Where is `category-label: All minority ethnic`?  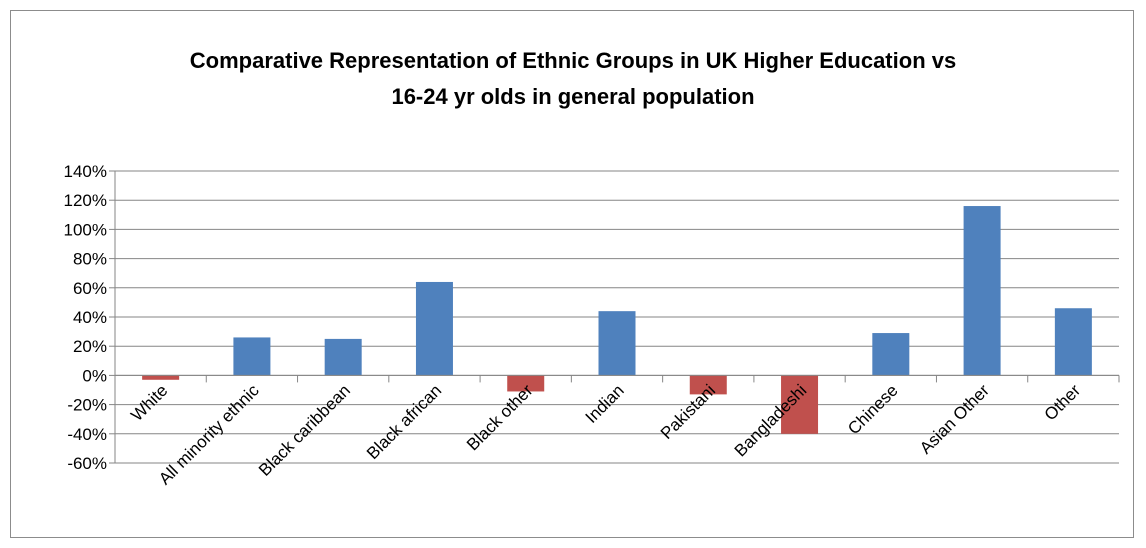 category-label: All minority ethnic is located at coordinates (209, 434).